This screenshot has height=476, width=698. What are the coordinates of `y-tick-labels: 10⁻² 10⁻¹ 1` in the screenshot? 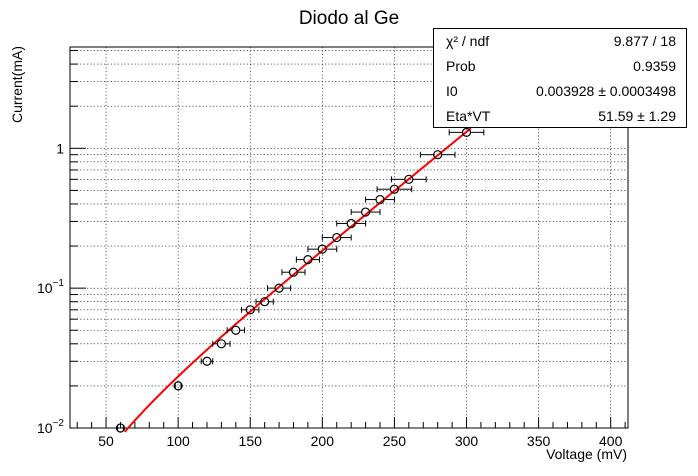 It's located at (50, 288).